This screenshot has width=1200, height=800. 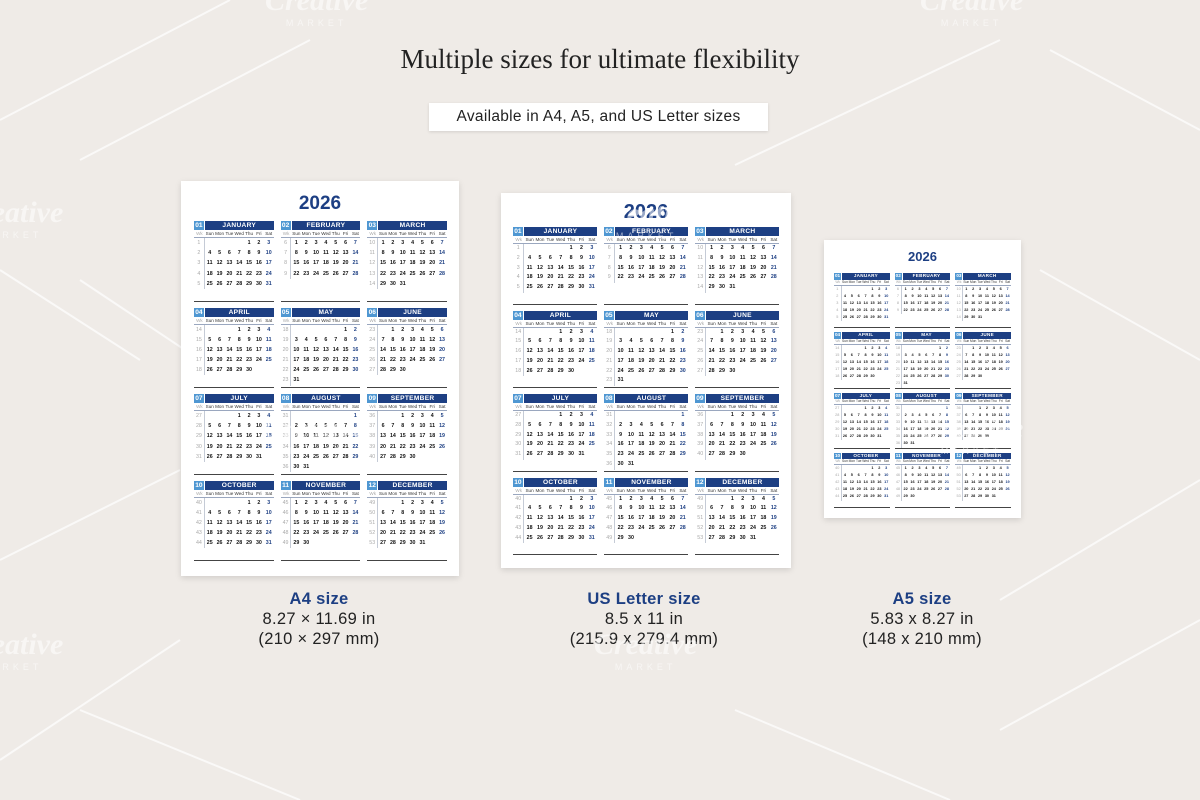 I want to click on week-column-label: Wk, so click(x=286, y=233).